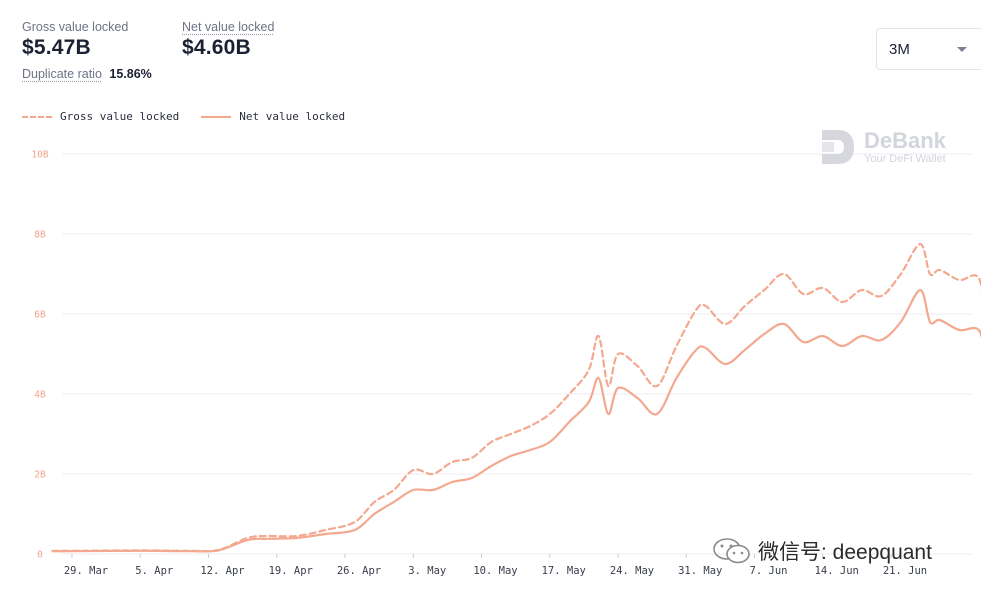  I want to click on legend-item-net: Net value locked, so click(273, 116).